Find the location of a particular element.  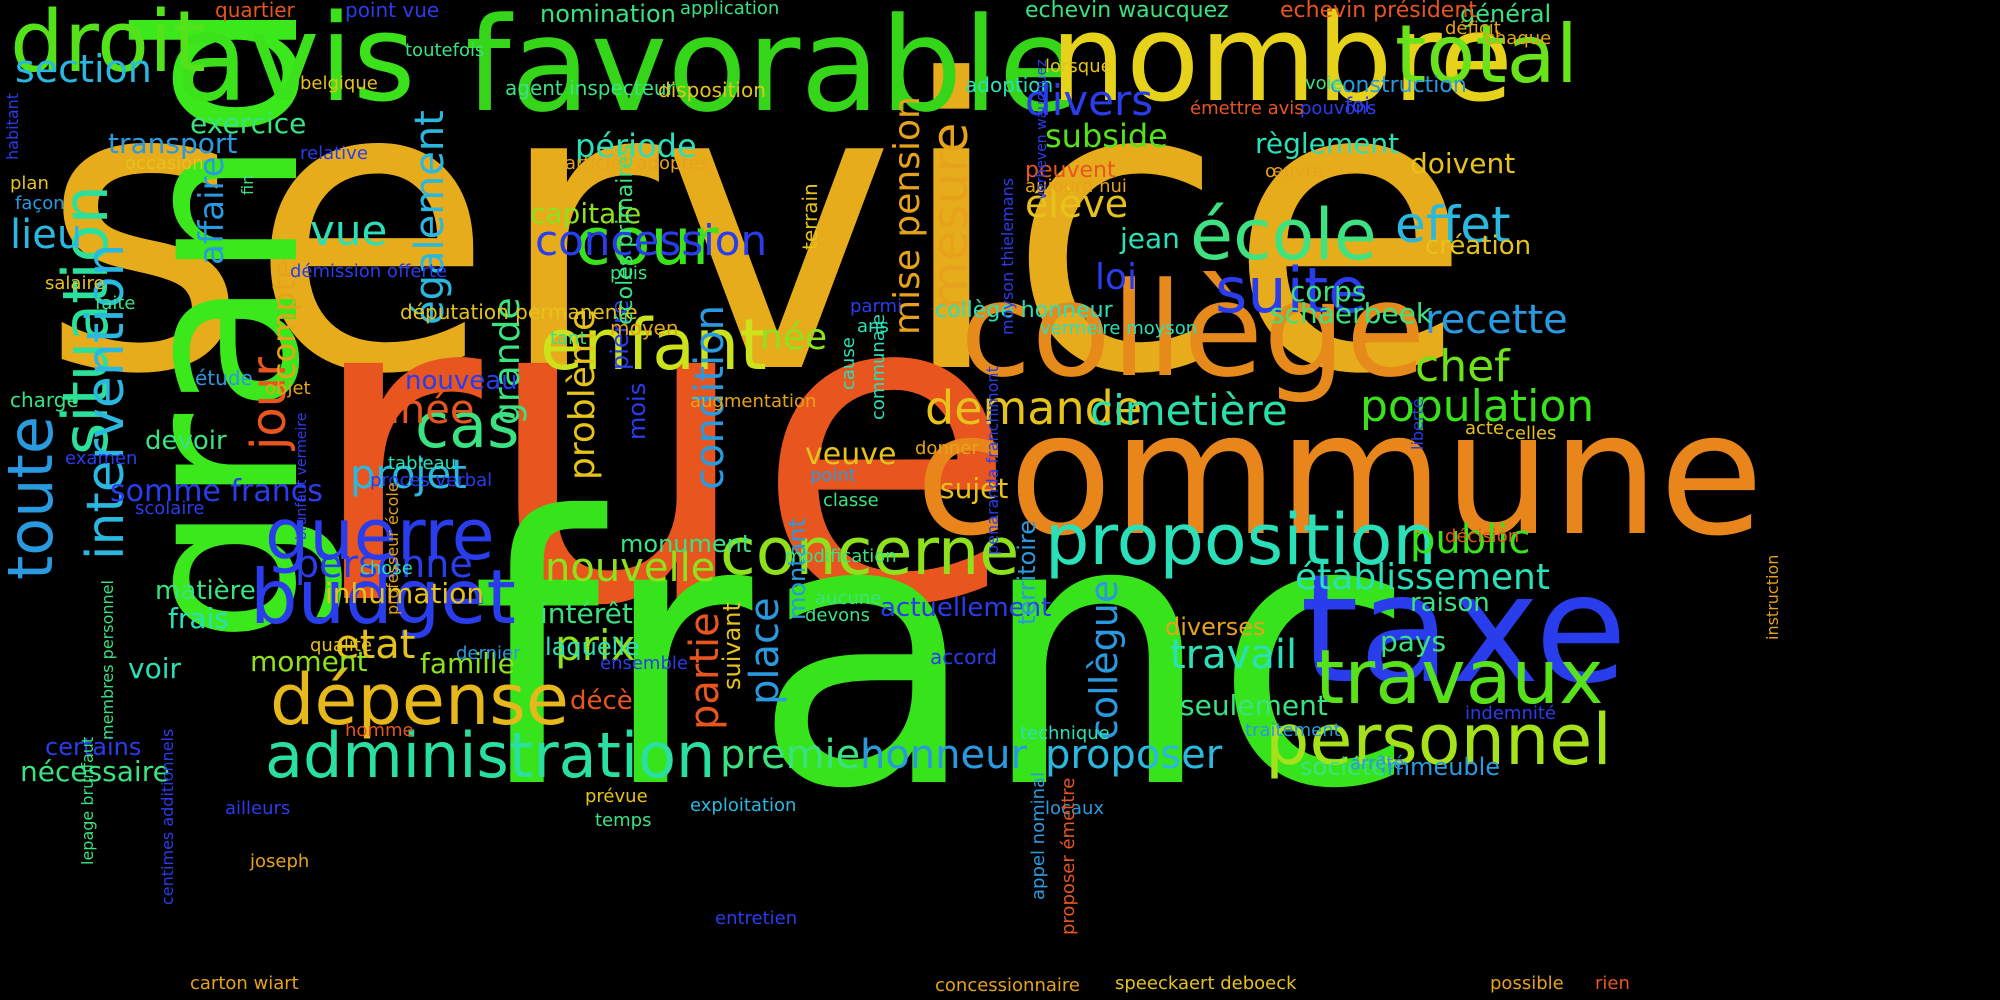

word-divers: divers is located at coordinates (1089, 100).